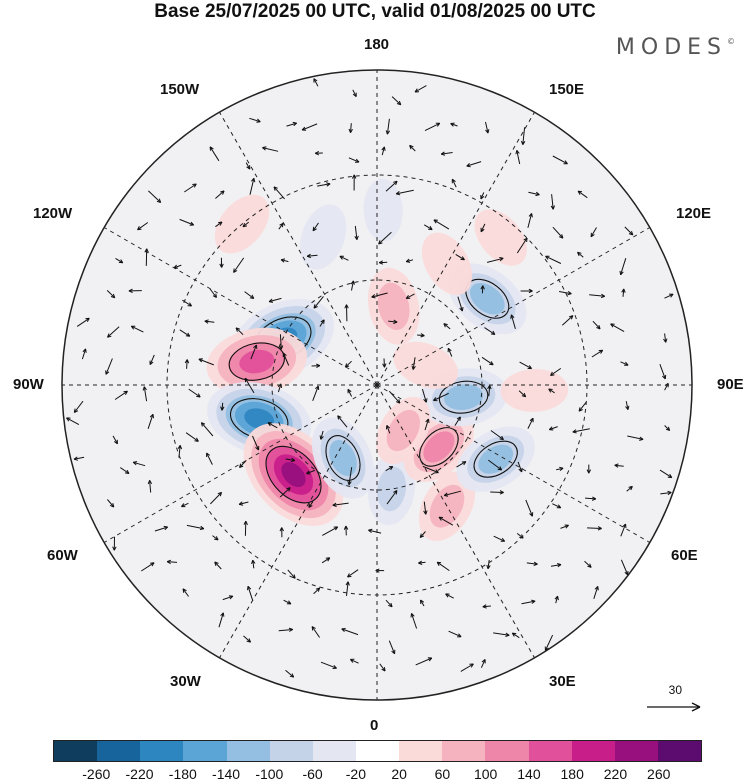  Describe the element at coordinates (355, 774) in the screenshot. I see `colorbar-tick-label: -20` at that location.